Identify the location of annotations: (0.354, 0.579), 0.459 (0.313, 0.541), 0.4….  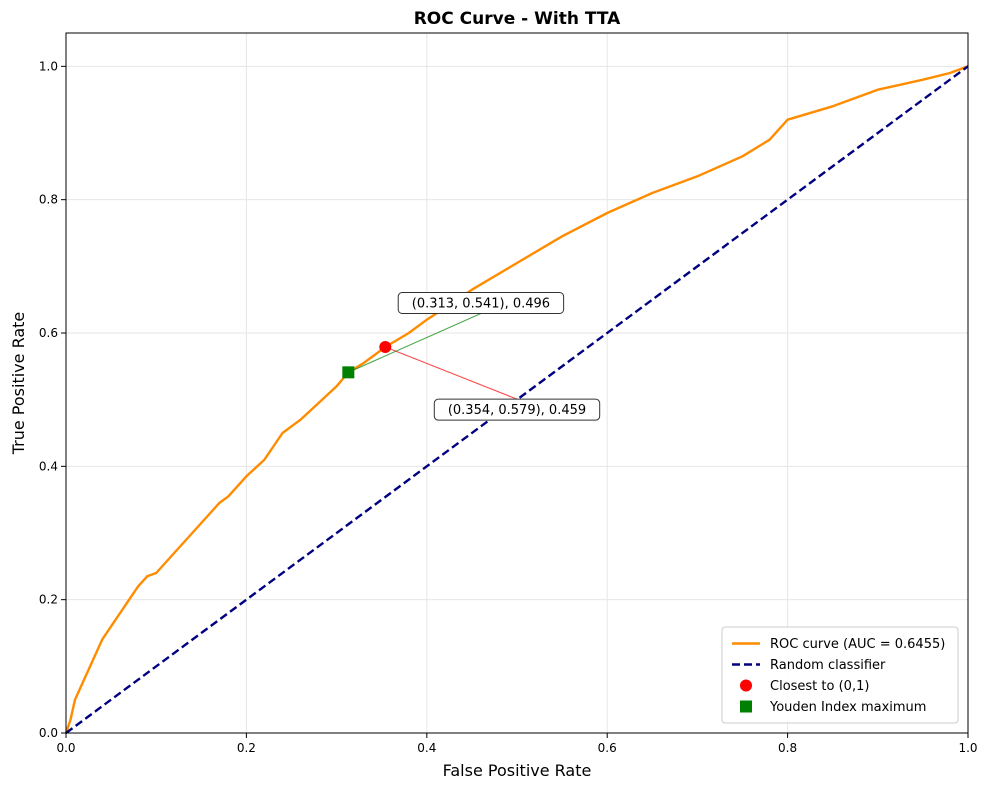
(474, 356).